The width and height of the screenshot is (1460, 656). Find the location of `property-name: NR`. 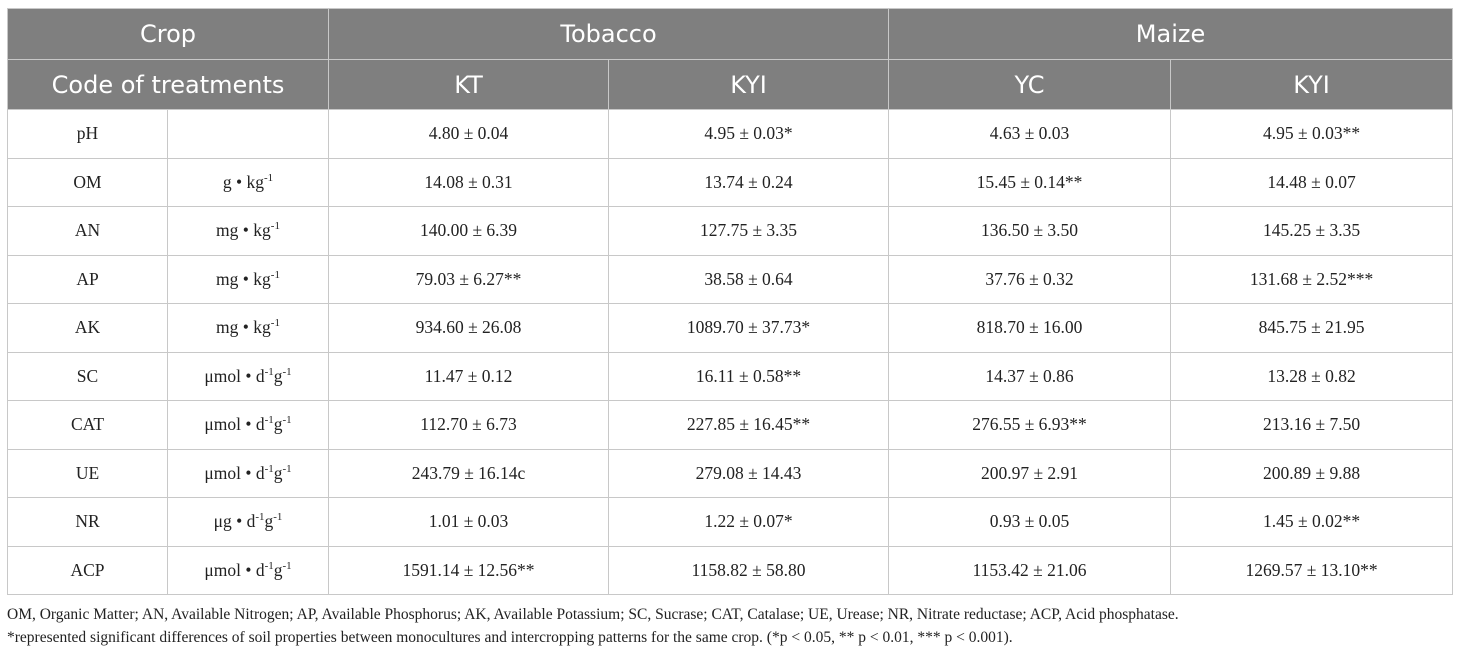

property-name: NR is located at coordinates (87, 522).